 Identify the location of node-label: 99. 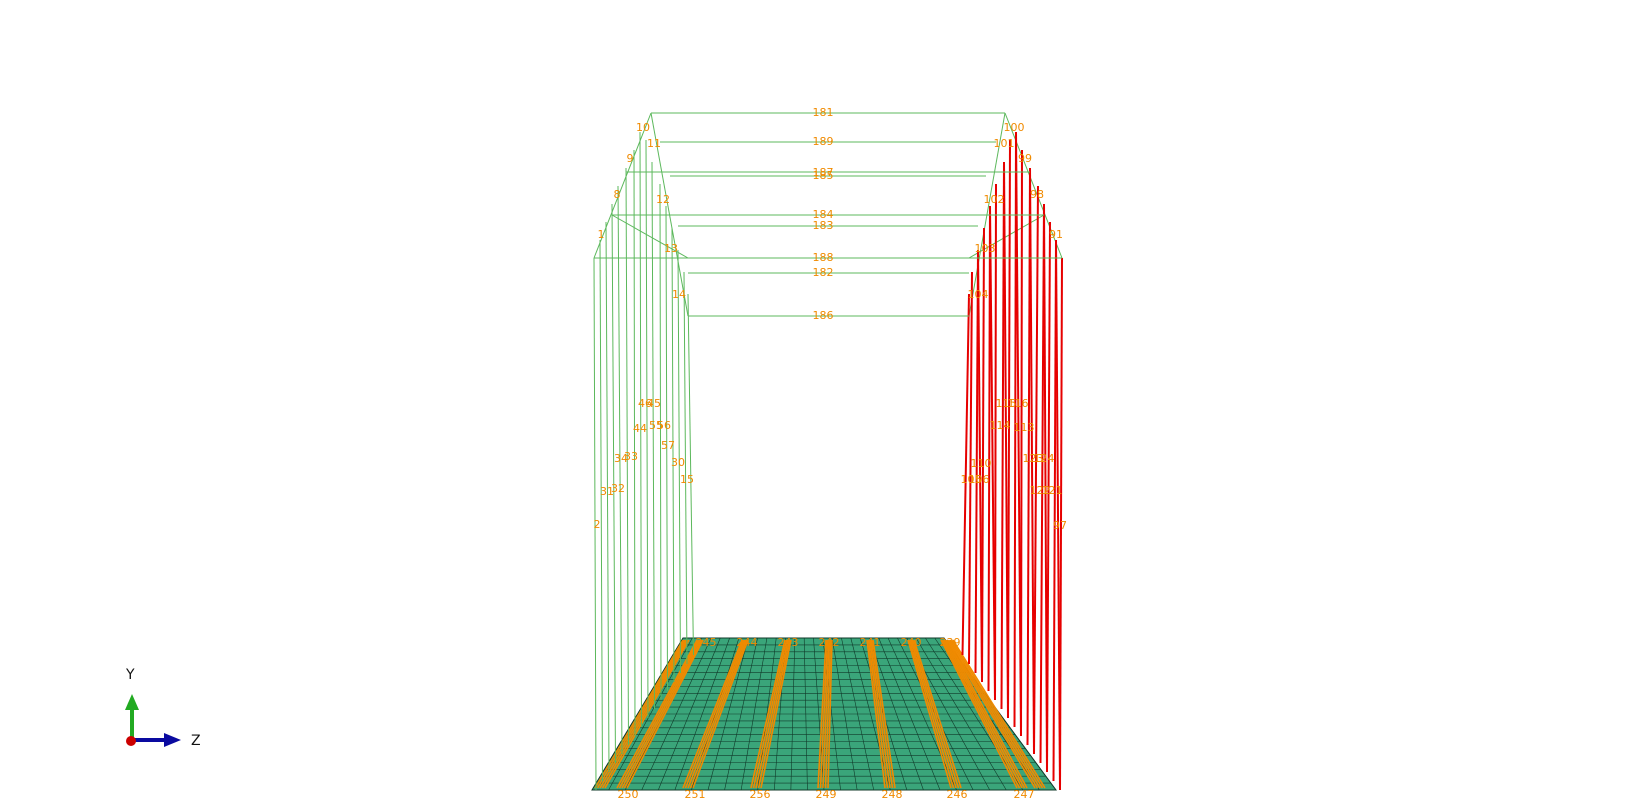
(1025, 158).